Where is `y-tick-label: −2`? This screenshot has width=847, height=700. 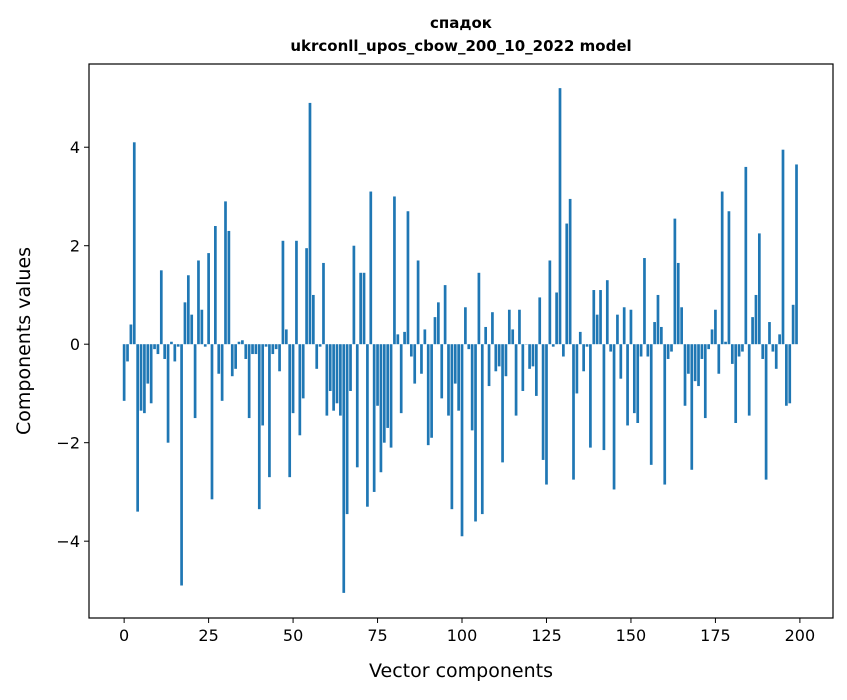
y-tick-label: −2 is located at coordinates (68, 443).